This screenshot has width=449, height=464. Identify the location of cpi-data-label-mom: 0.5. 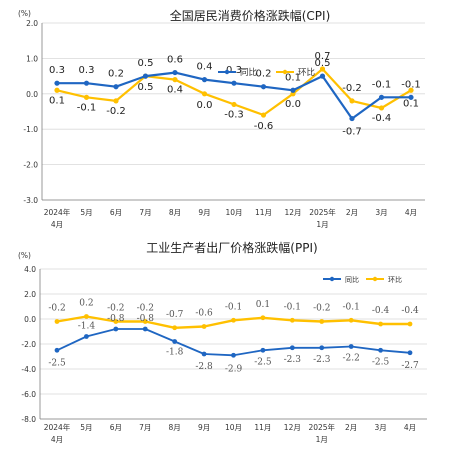
(146, 87).